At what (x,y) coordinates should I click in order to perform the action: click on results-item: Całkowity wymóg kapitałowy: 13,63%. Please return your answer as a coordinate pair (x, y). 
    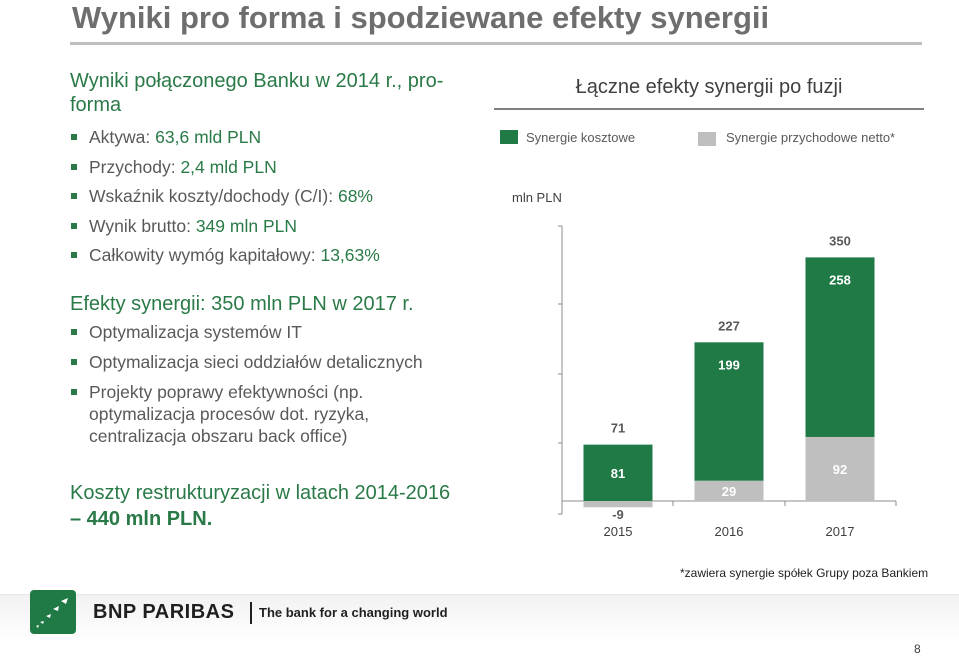
    Looking at the image, I should click on (270, 255).